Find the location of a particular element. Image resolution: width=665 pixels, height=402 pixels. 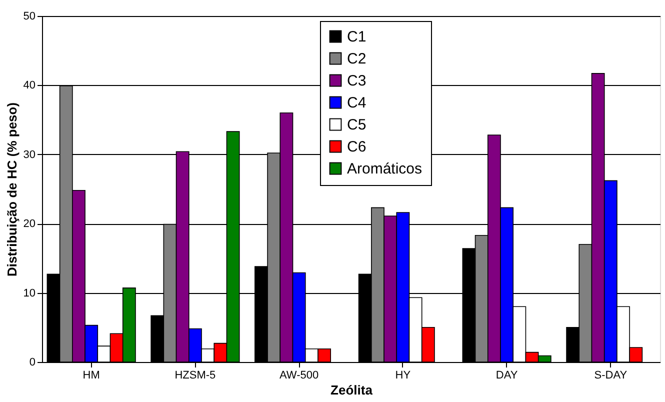

x-axis-title: Zeólita is located at coordinates (352, 390).